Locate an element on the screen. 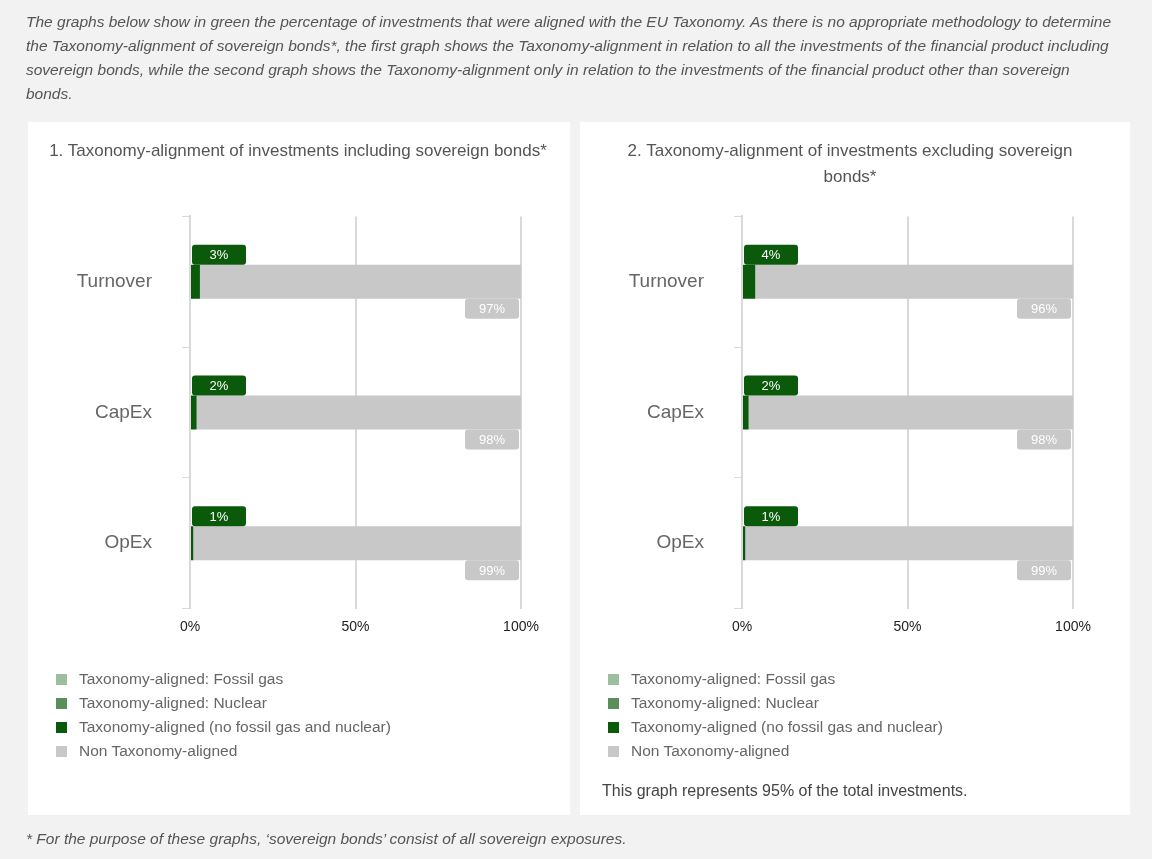 This screenshot has height=859, width=1152. text: The graphs below show in green the percentage of investments that were aligned with the EU Taxonomy. As there is no appropriate methodology to determine the Taxonomy-alignment of sovereign bonds*, the first graph shows the Taxonomy-alignment in relation to all the investments of the financial product including sovereign bonds, while the second graph shows the Taxonomy-alignment only in relation to the investments of the financial product other than sovereign bonds. is located at coordinates (569, 58).